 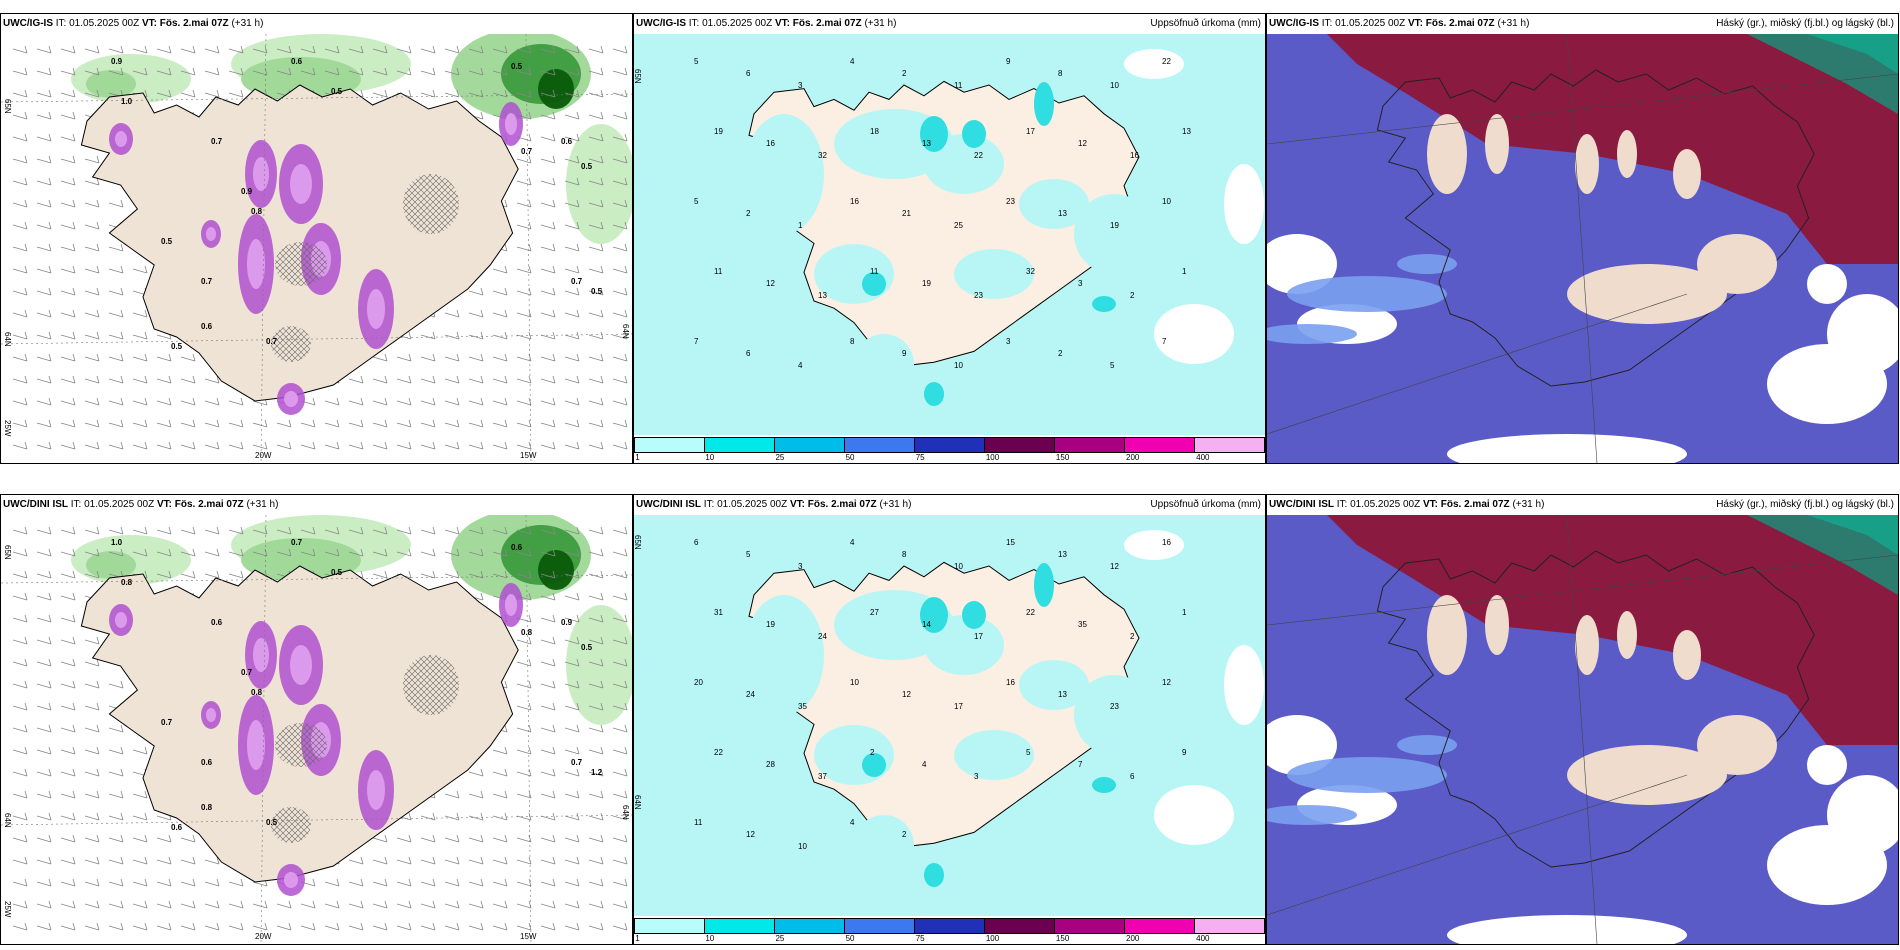 I want to click on precip-value-label: 35, so click(x=1082, y=624).